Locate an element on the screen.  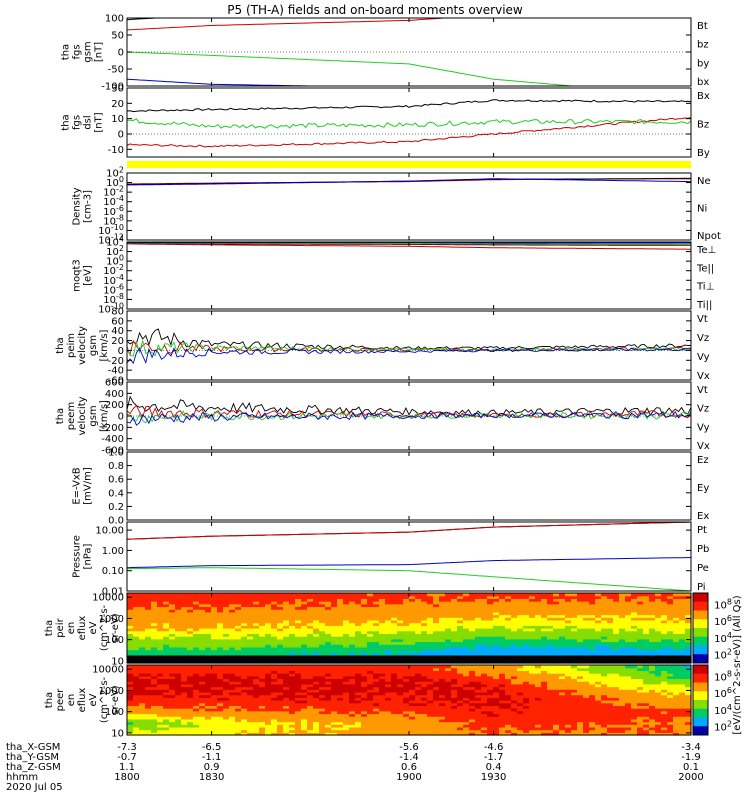
y-tick-label: 10² is located at coordinates (115, 173).